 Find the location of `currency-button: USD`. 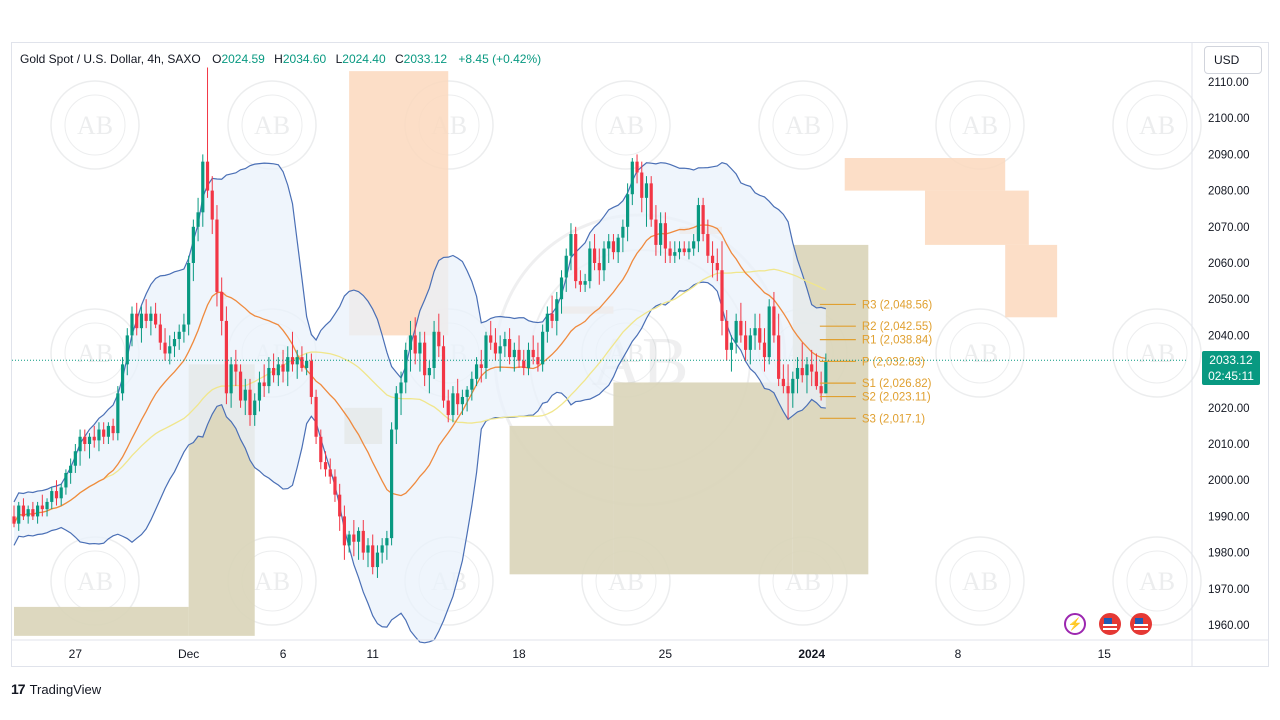

currency-button: USD is located at coordinates (1233, 60).